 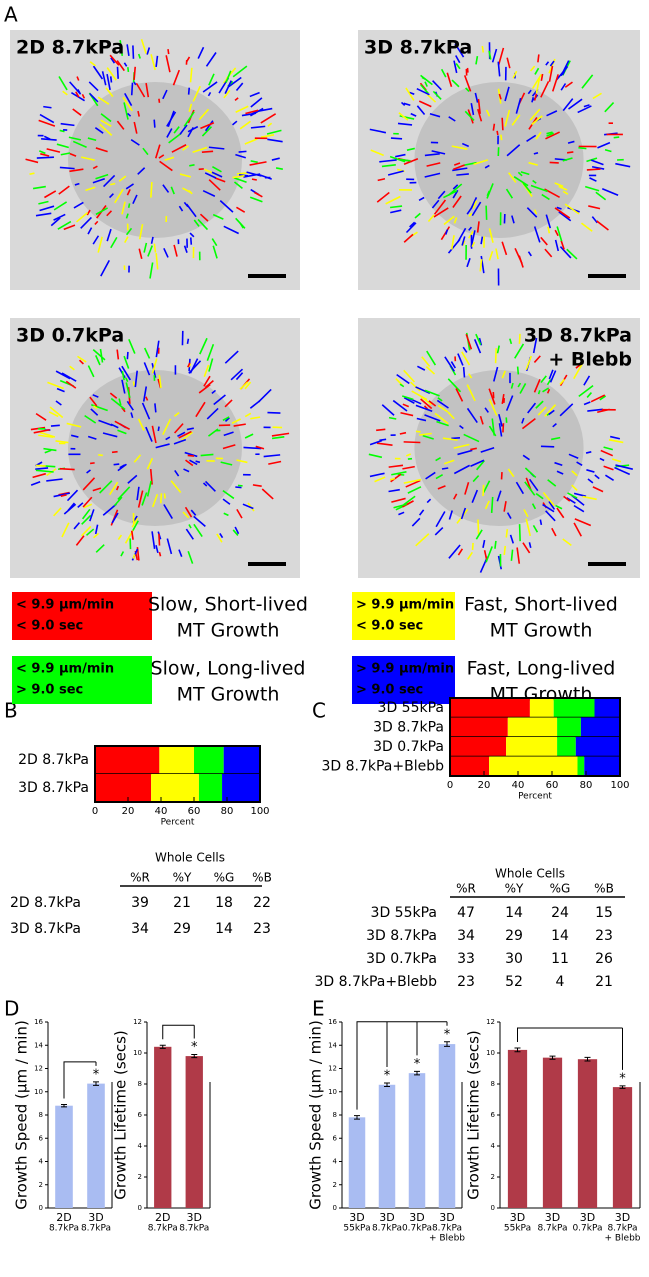 What do you see at coordinates (70, 336) in the screenshot?
I see `image-label: 3D 0.7kPa` at bounding box center [70, 336].